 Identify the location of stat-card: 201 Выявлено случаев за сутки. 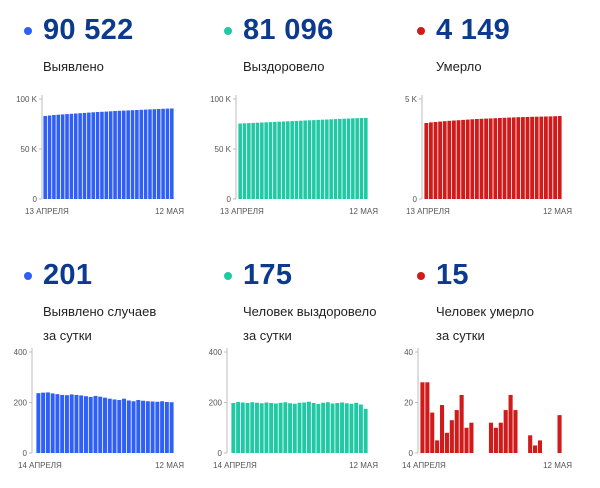
(95, 355).